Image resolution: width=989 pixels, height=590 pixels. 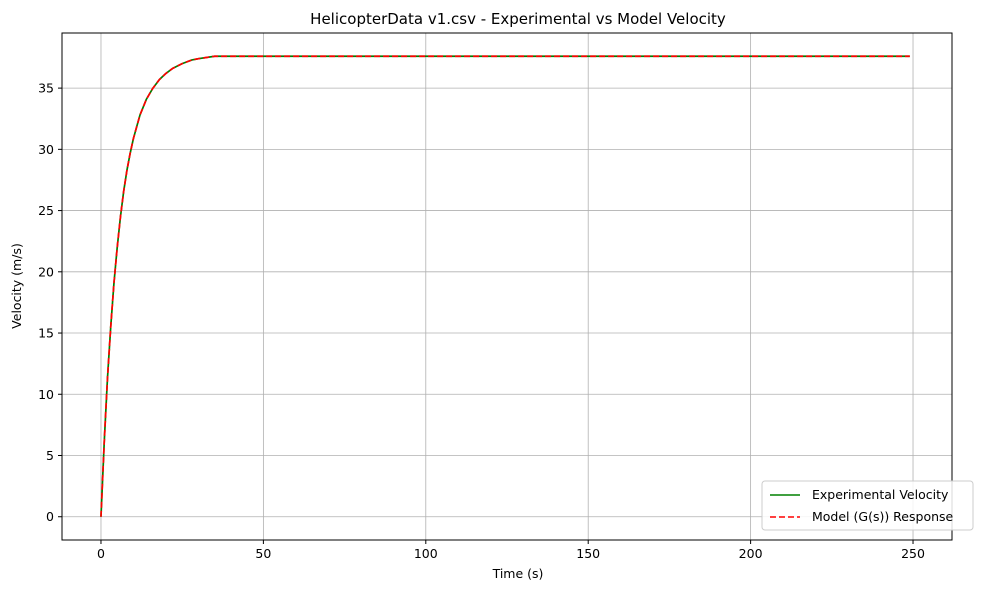 I want to click on legend-box, so click(x=867, y=505).